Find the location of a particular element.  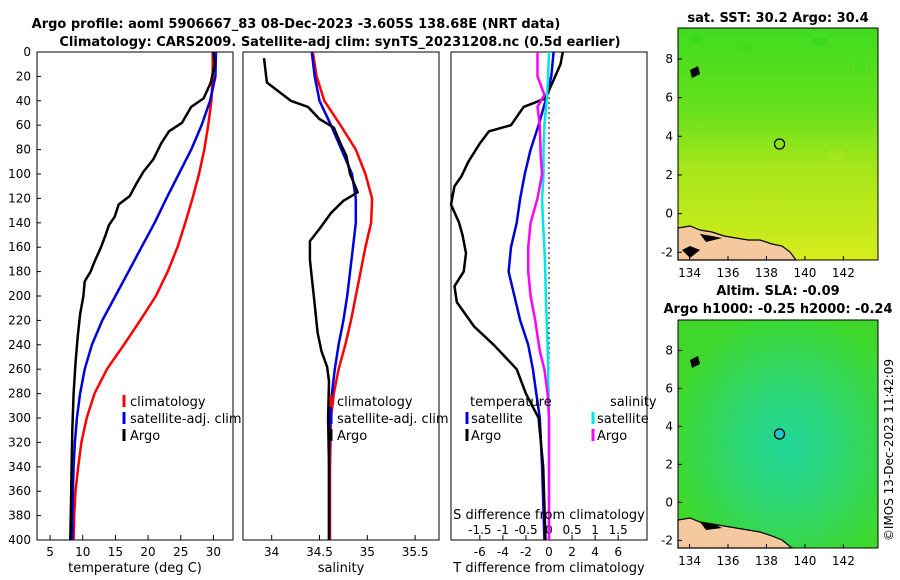

x-tick-label: 0 is located at coordinates (549, 552).